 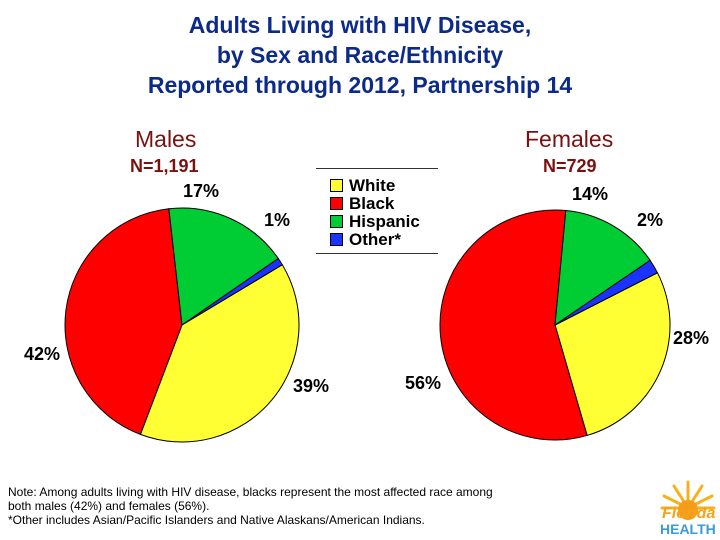 I want to click on females-slice-black, so click(x=513, y=325).